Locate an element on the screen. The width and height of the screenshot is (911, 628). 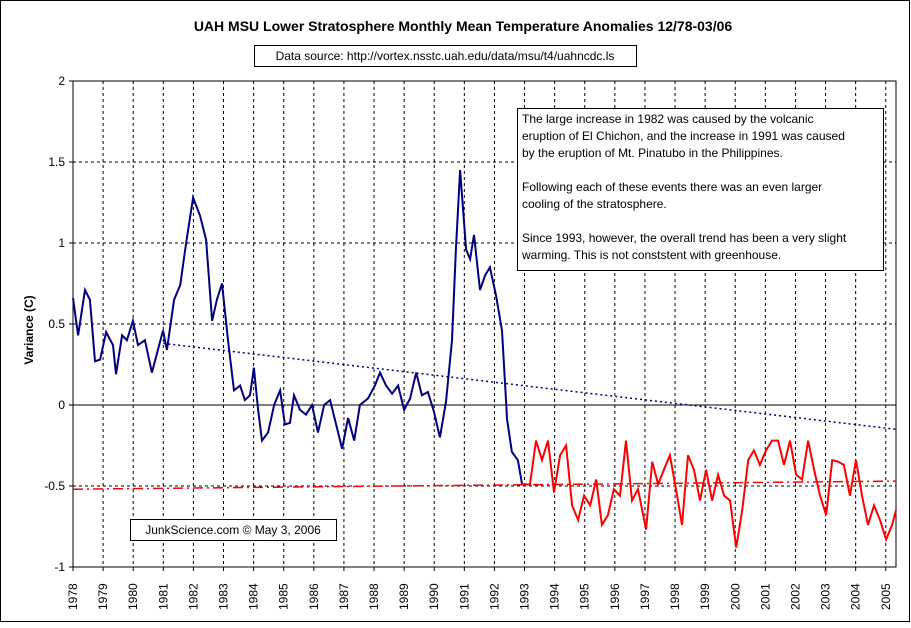
x-tick-label: 1997 is located at coordinates (645, 596).